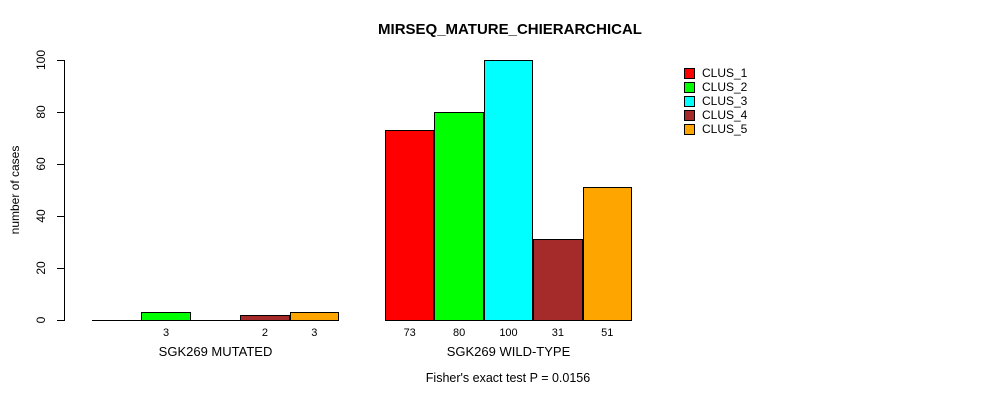 The height and width of the screenshot is (400, 990). Describe the element at coordinates (558, 280) in the screenshot. I see `bar-CLUS_4-SGK269-WILD-TYPE` at that location.